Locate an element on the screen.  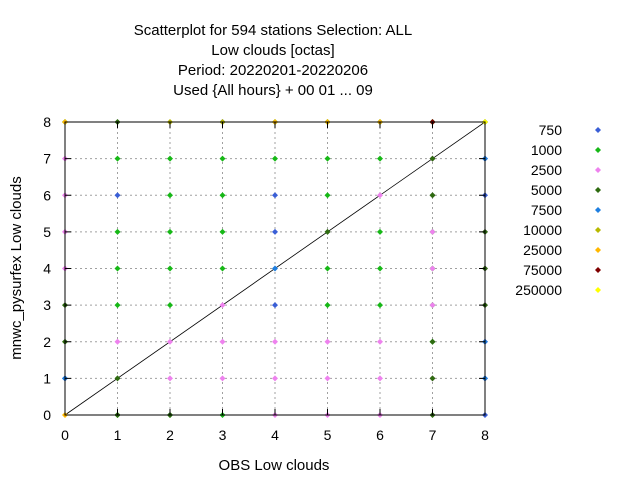
x-tick-label: 2 is located at coordinates (170, 435).